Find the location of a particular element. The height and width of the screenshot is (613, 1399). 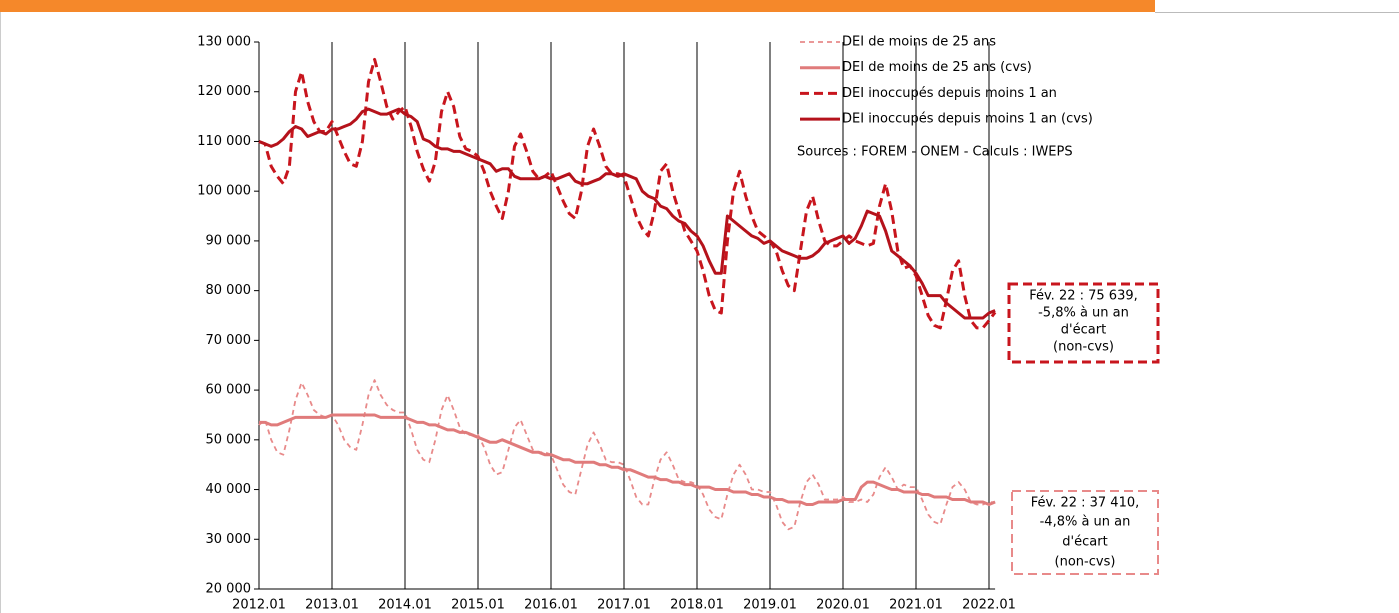

y-tick-label: 100 000 is located at coordinates (224, 191).